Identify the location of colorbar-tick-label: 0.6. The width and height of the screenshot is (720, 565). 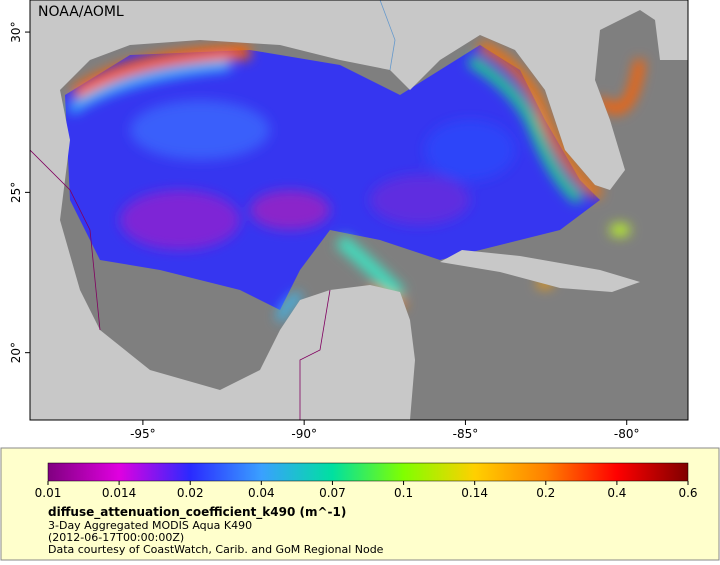
(687, 493).